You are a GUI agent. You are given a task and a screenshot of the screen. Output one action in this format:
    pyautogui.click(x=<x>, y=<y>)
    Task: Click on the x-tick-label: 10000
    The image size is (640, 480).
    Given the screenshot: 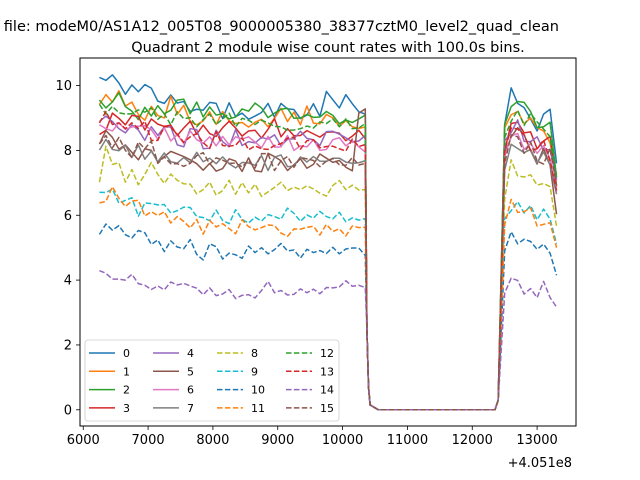 What is the action you would take?
    pyautogui.click(x=342, y=440)
    